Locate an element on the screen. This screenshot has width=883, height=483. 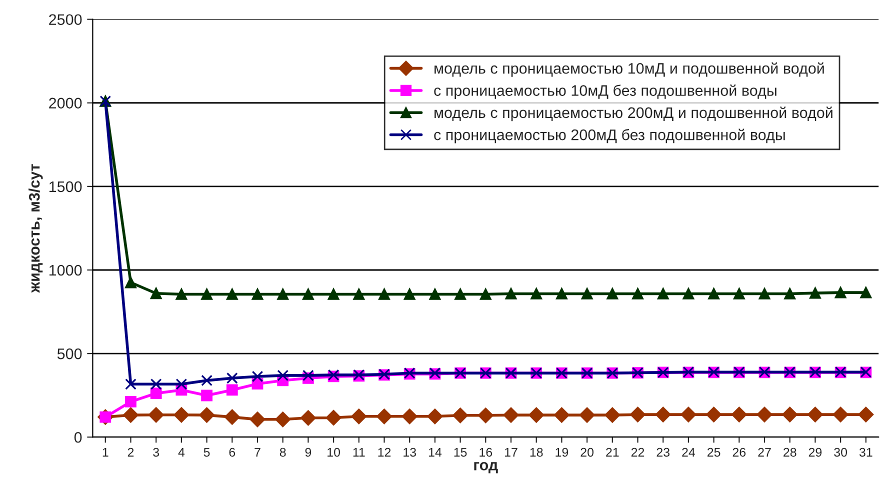
x-tick-label: 26 is located at coordinates (739, 452).